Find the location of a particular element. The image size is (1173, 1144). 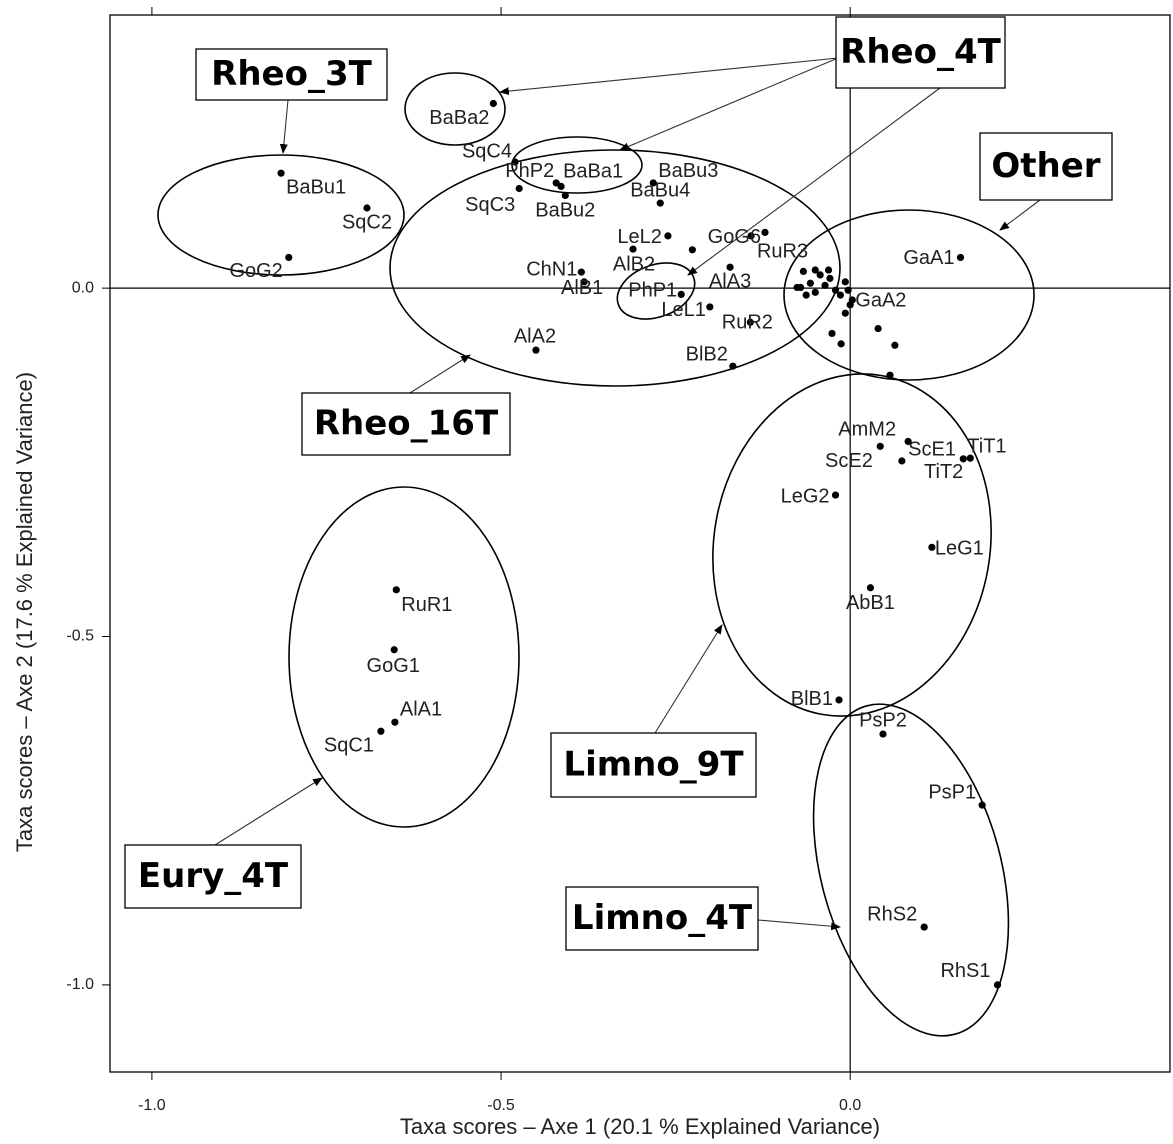

point-label: BlB2 is located at coordinates (707, 354).